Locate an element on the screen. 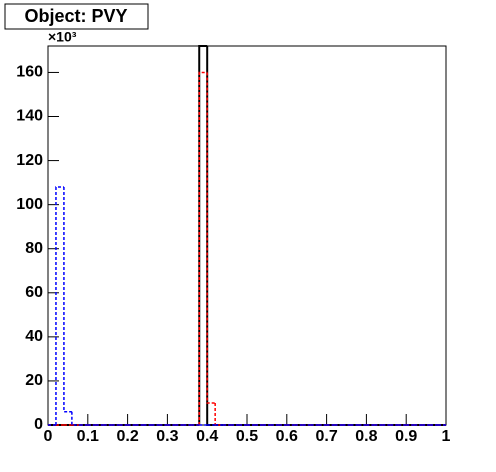  title-box is located at coordinates (76, 16).